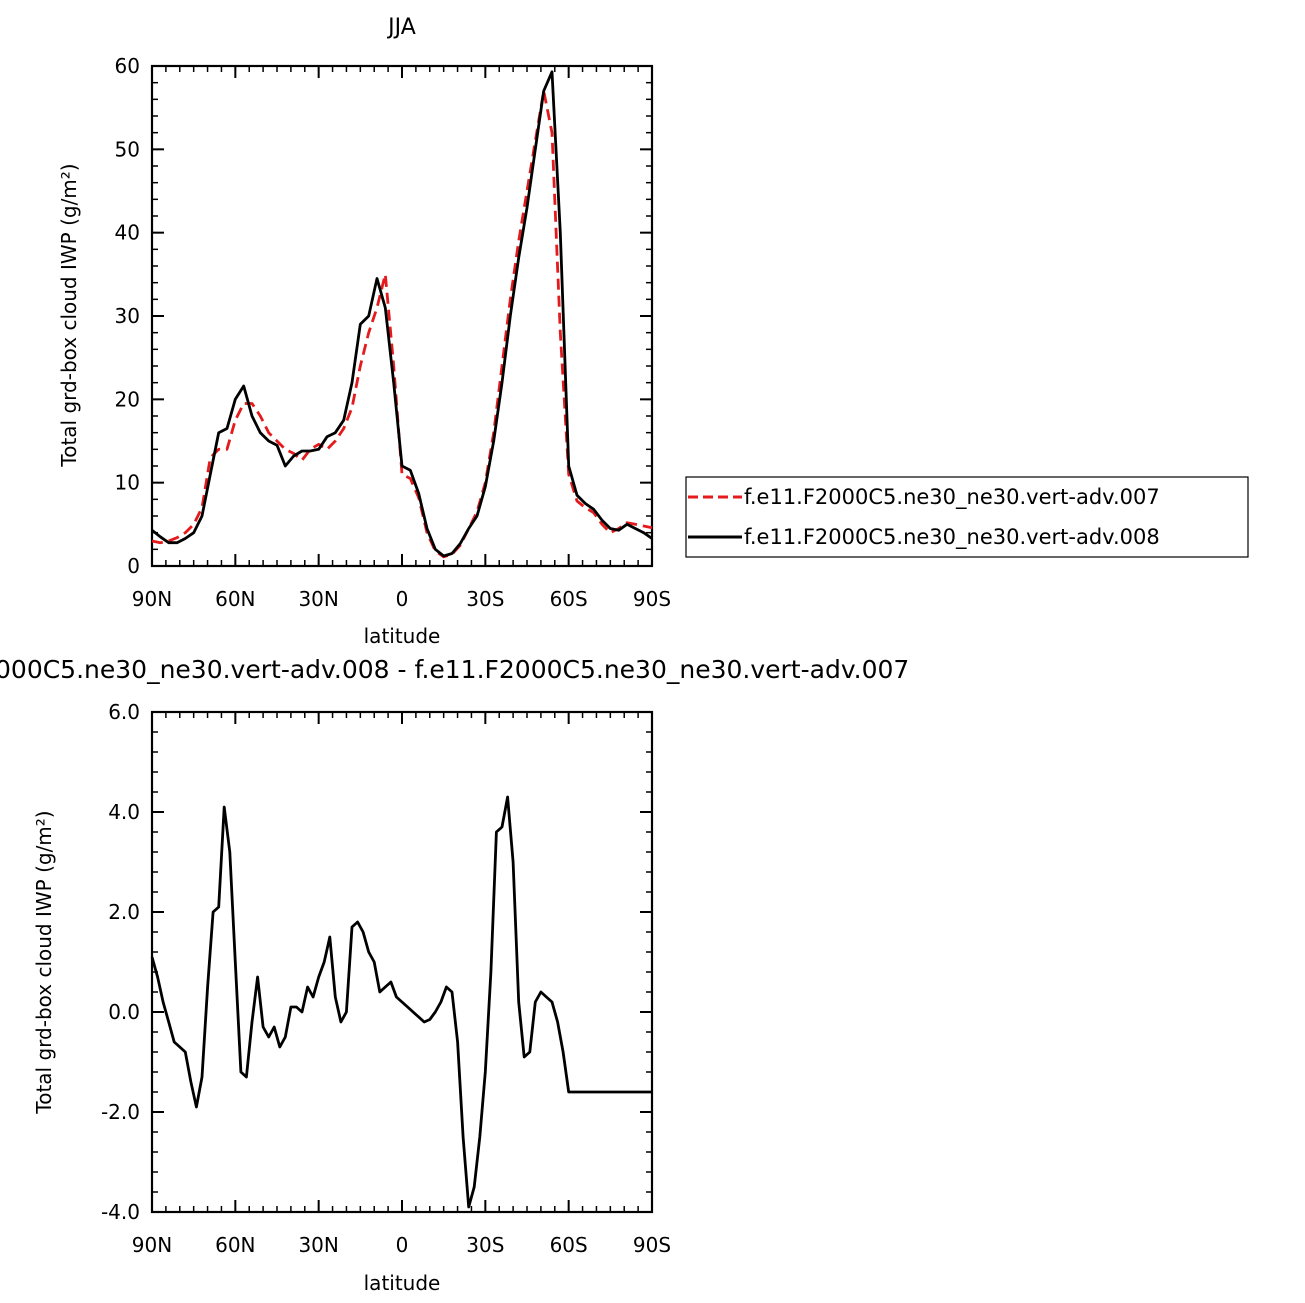 The width and height of the screenshot is (1305, 1303). I want to click on y-tick-label: 0.0, so click(124, 1012).